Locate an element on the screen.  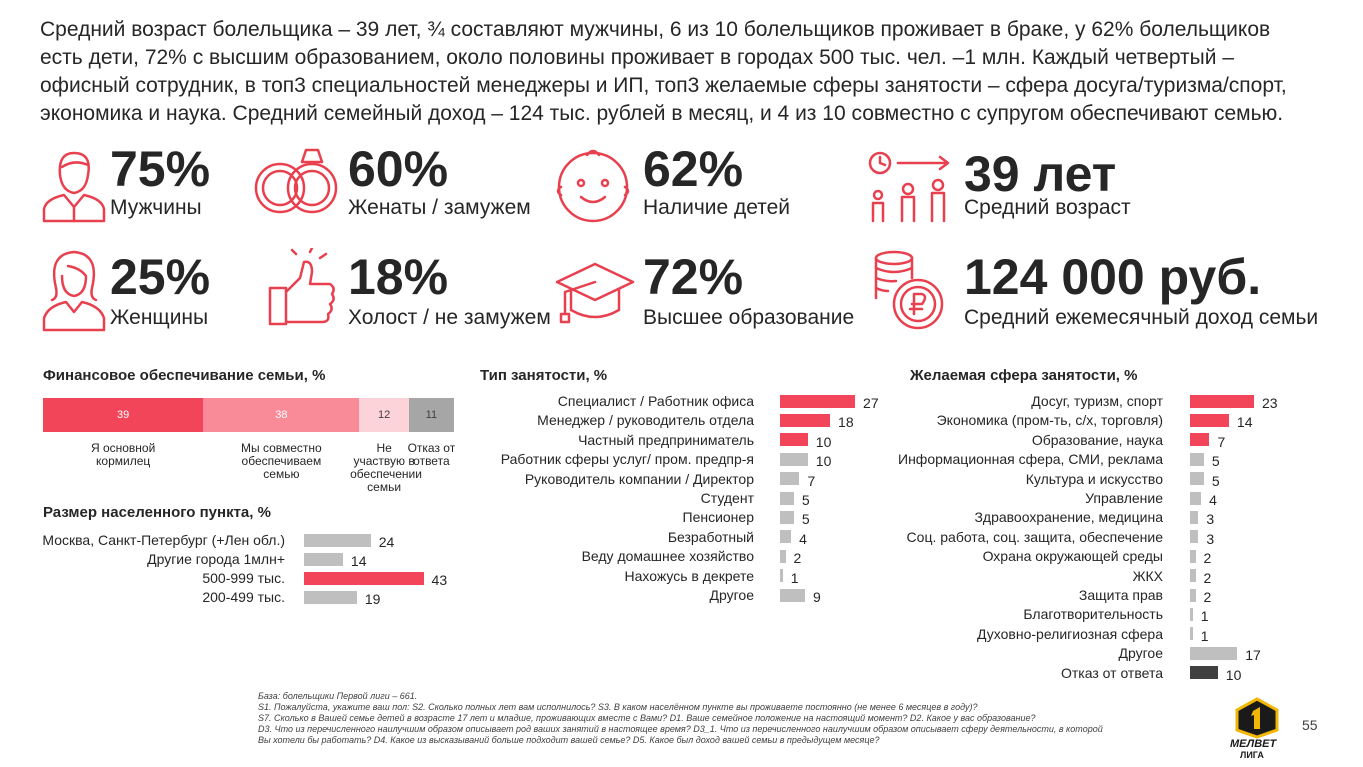
category-label: Руководитель компании / Директор is located at coordinates (639, 478).